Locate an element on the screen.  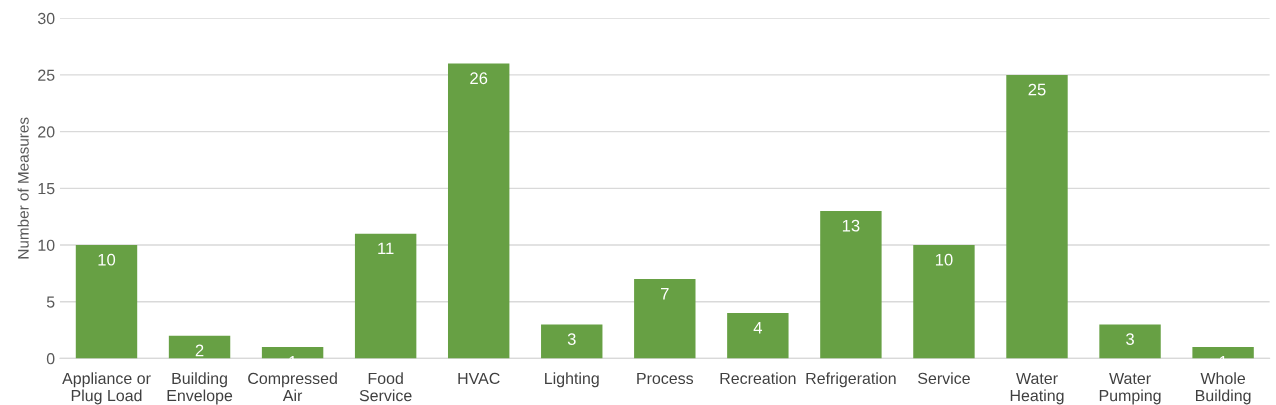
y-tick-label: 10 is located at coordinates (46, 245).